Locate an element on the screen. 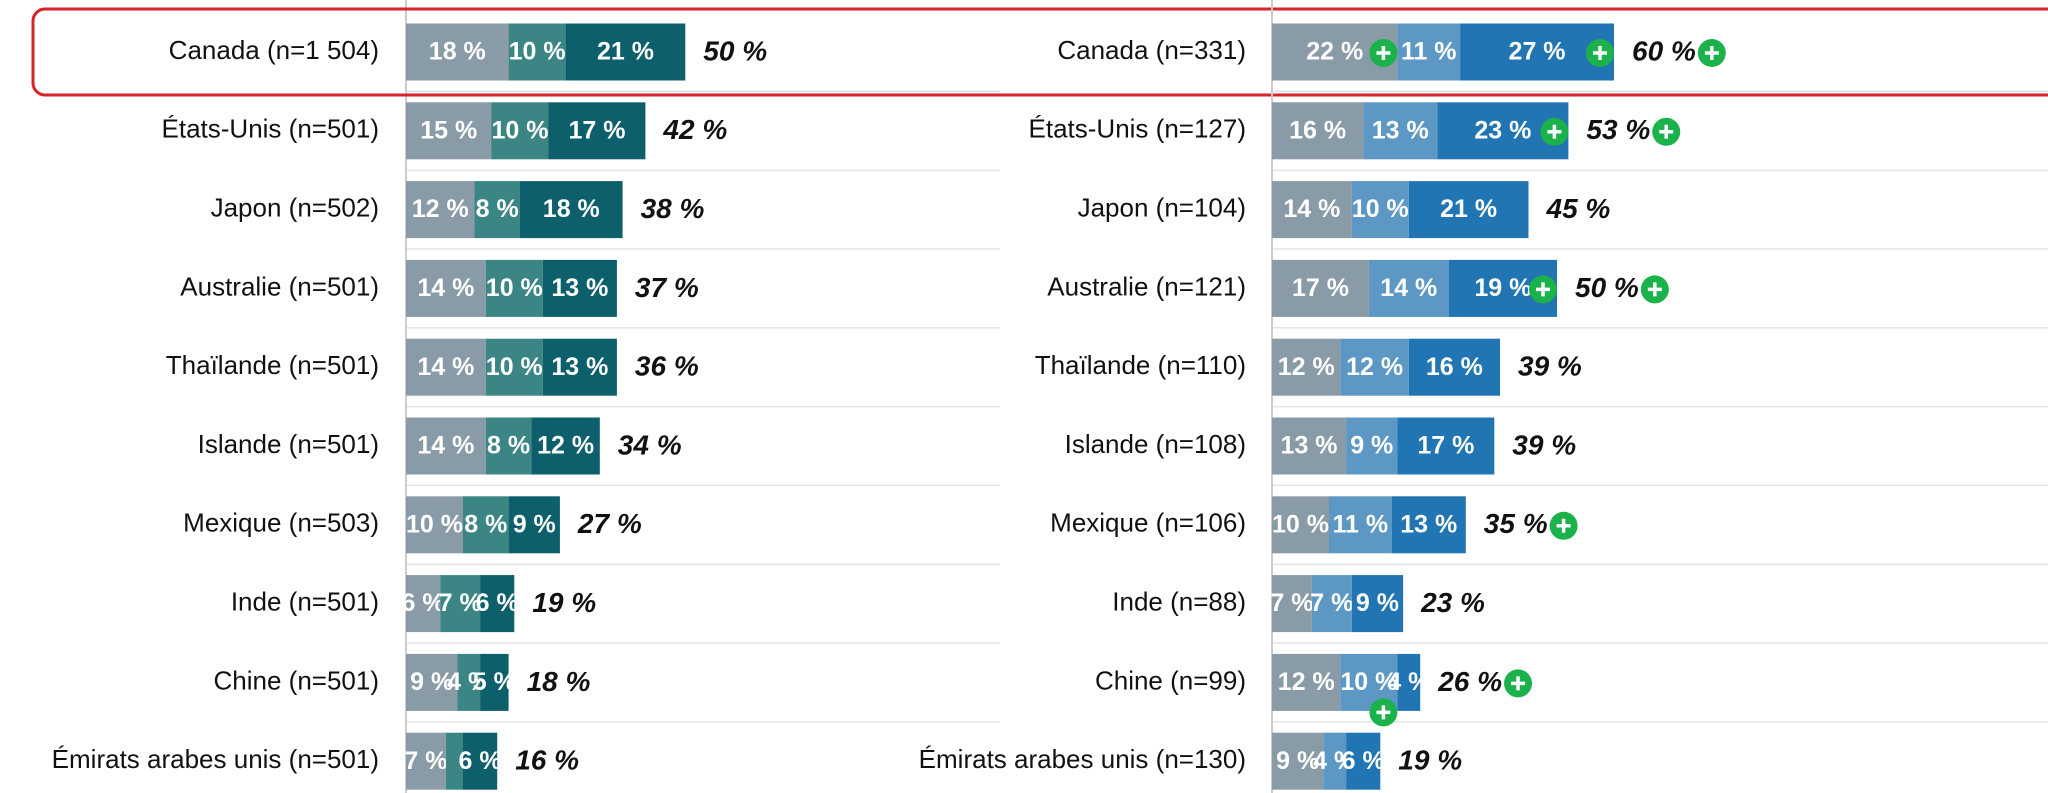  segment-label: 18 % is located at coordinates (457, 52).